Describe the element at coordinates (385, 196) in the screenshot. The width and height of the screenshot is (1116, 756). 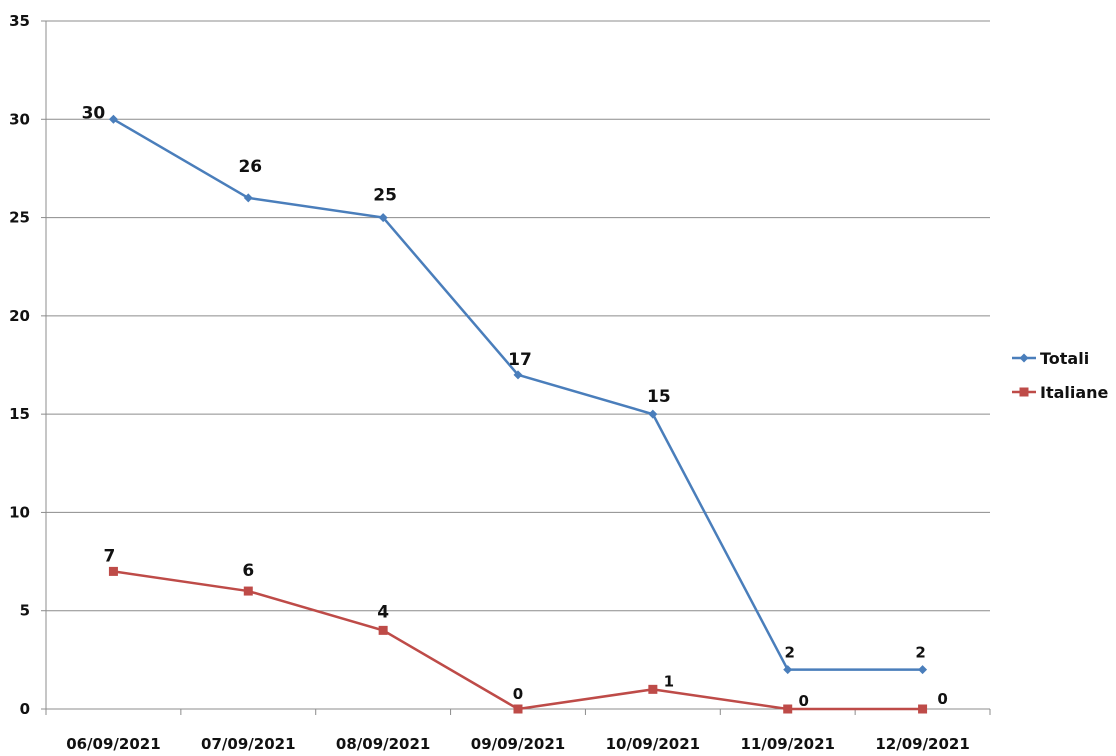
I see `data-label: 25` at that location.